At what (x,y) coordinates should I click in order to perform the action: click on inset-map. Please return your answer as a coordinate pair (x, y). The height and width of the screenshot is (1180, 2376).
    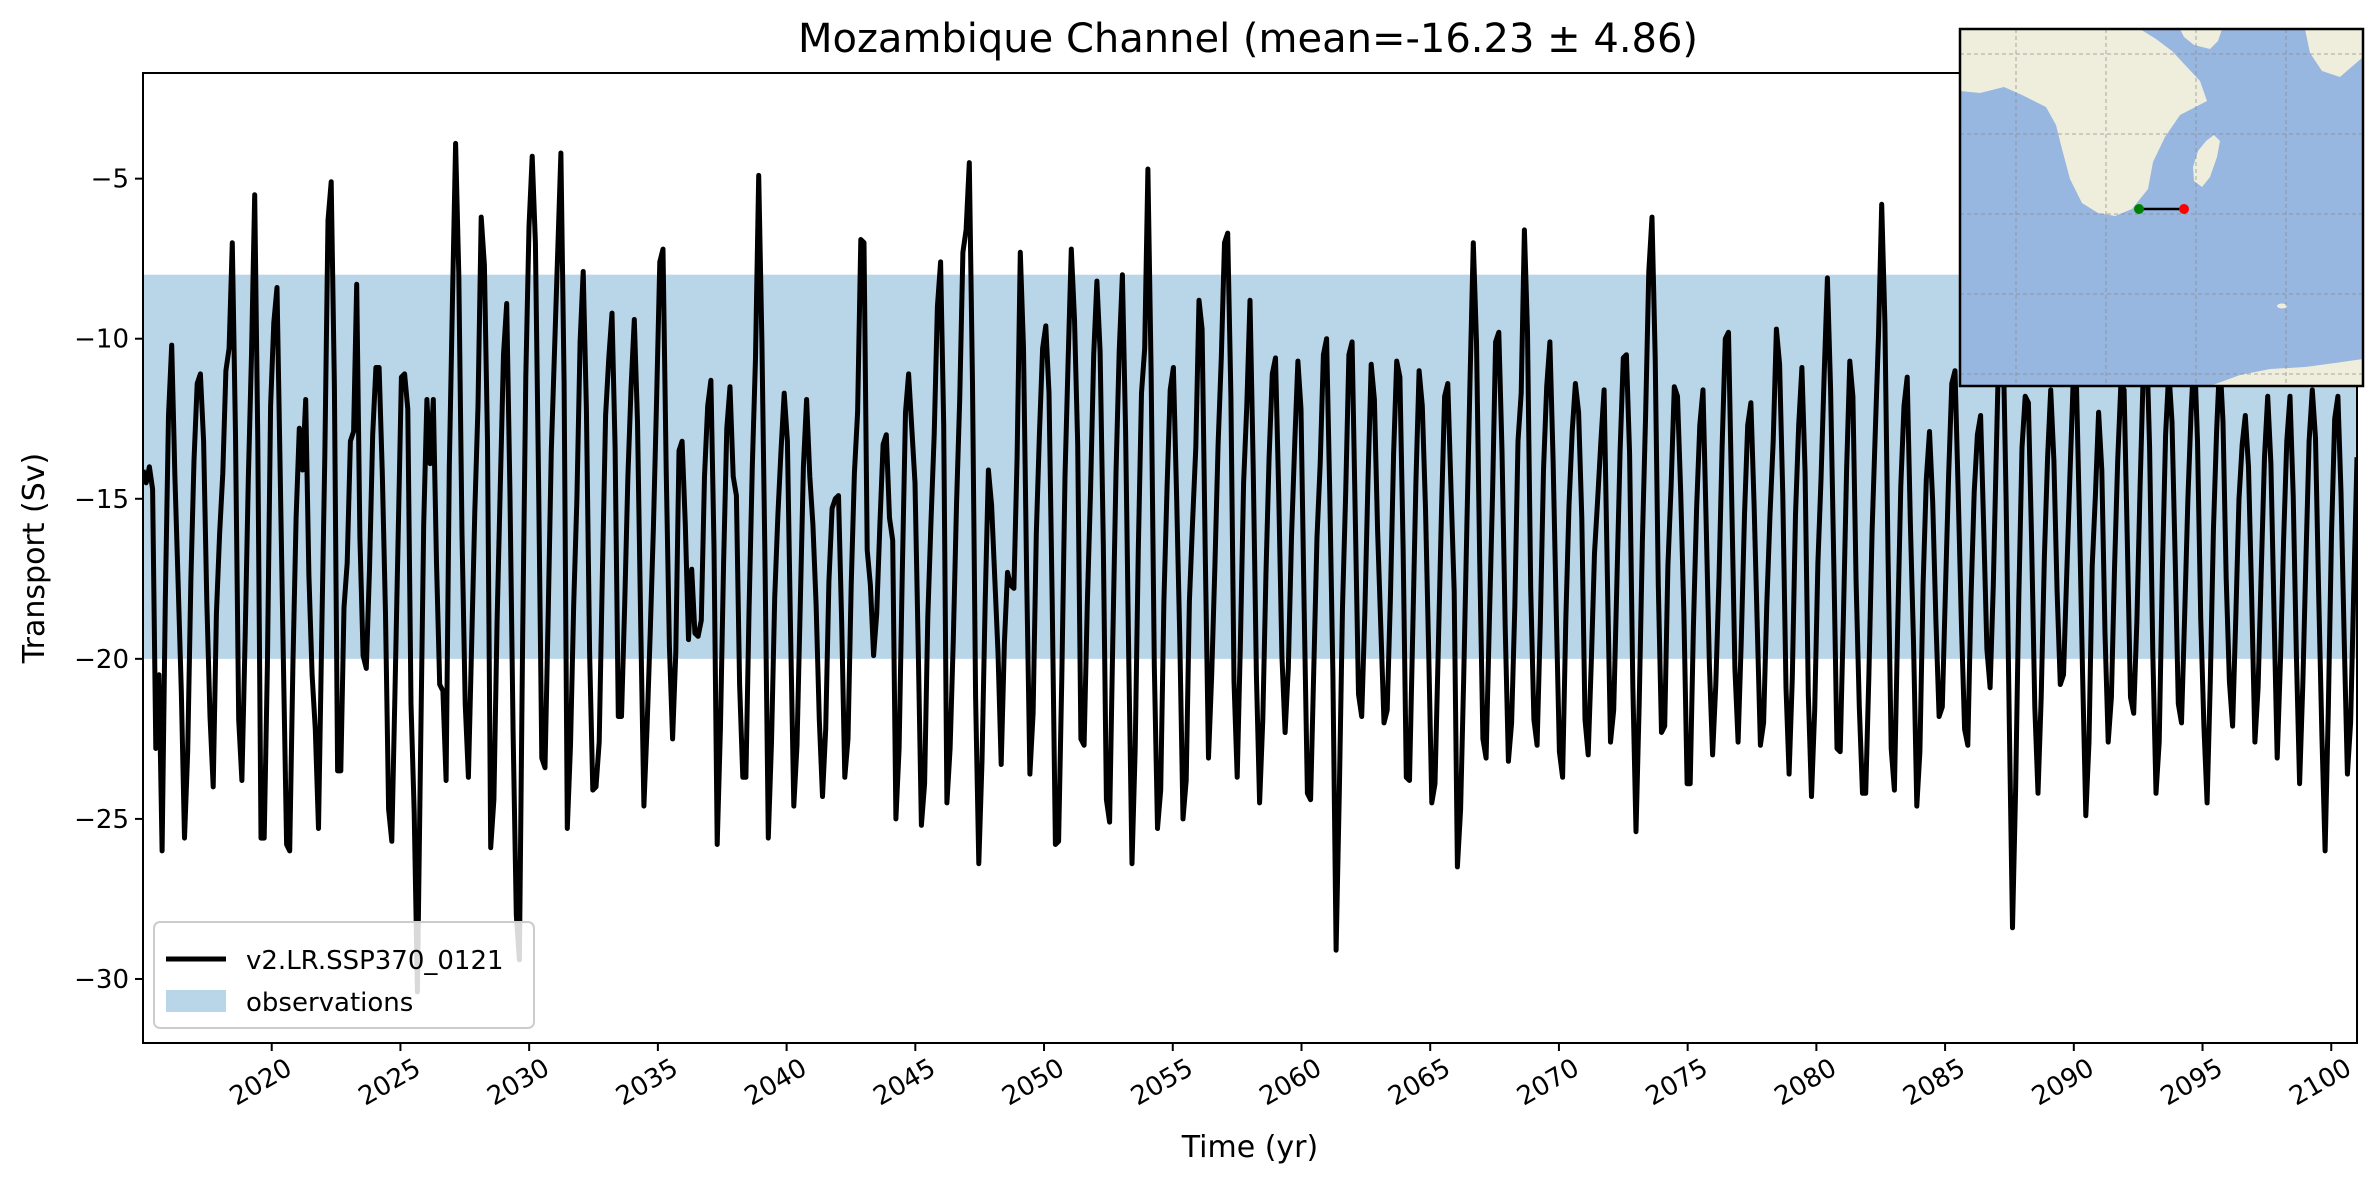
    Looking at the image, I should click on (2161, 207).